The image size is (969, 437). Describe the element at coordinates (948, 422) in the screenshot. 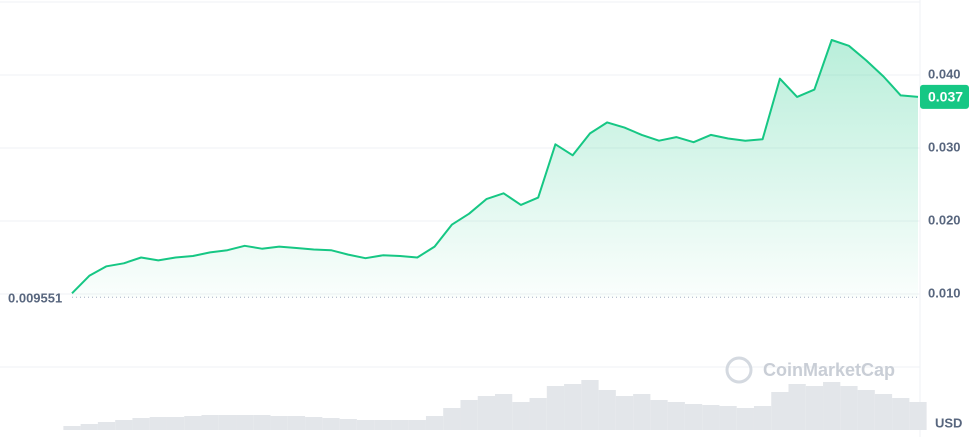

I see `currency-label: USD` at that location.